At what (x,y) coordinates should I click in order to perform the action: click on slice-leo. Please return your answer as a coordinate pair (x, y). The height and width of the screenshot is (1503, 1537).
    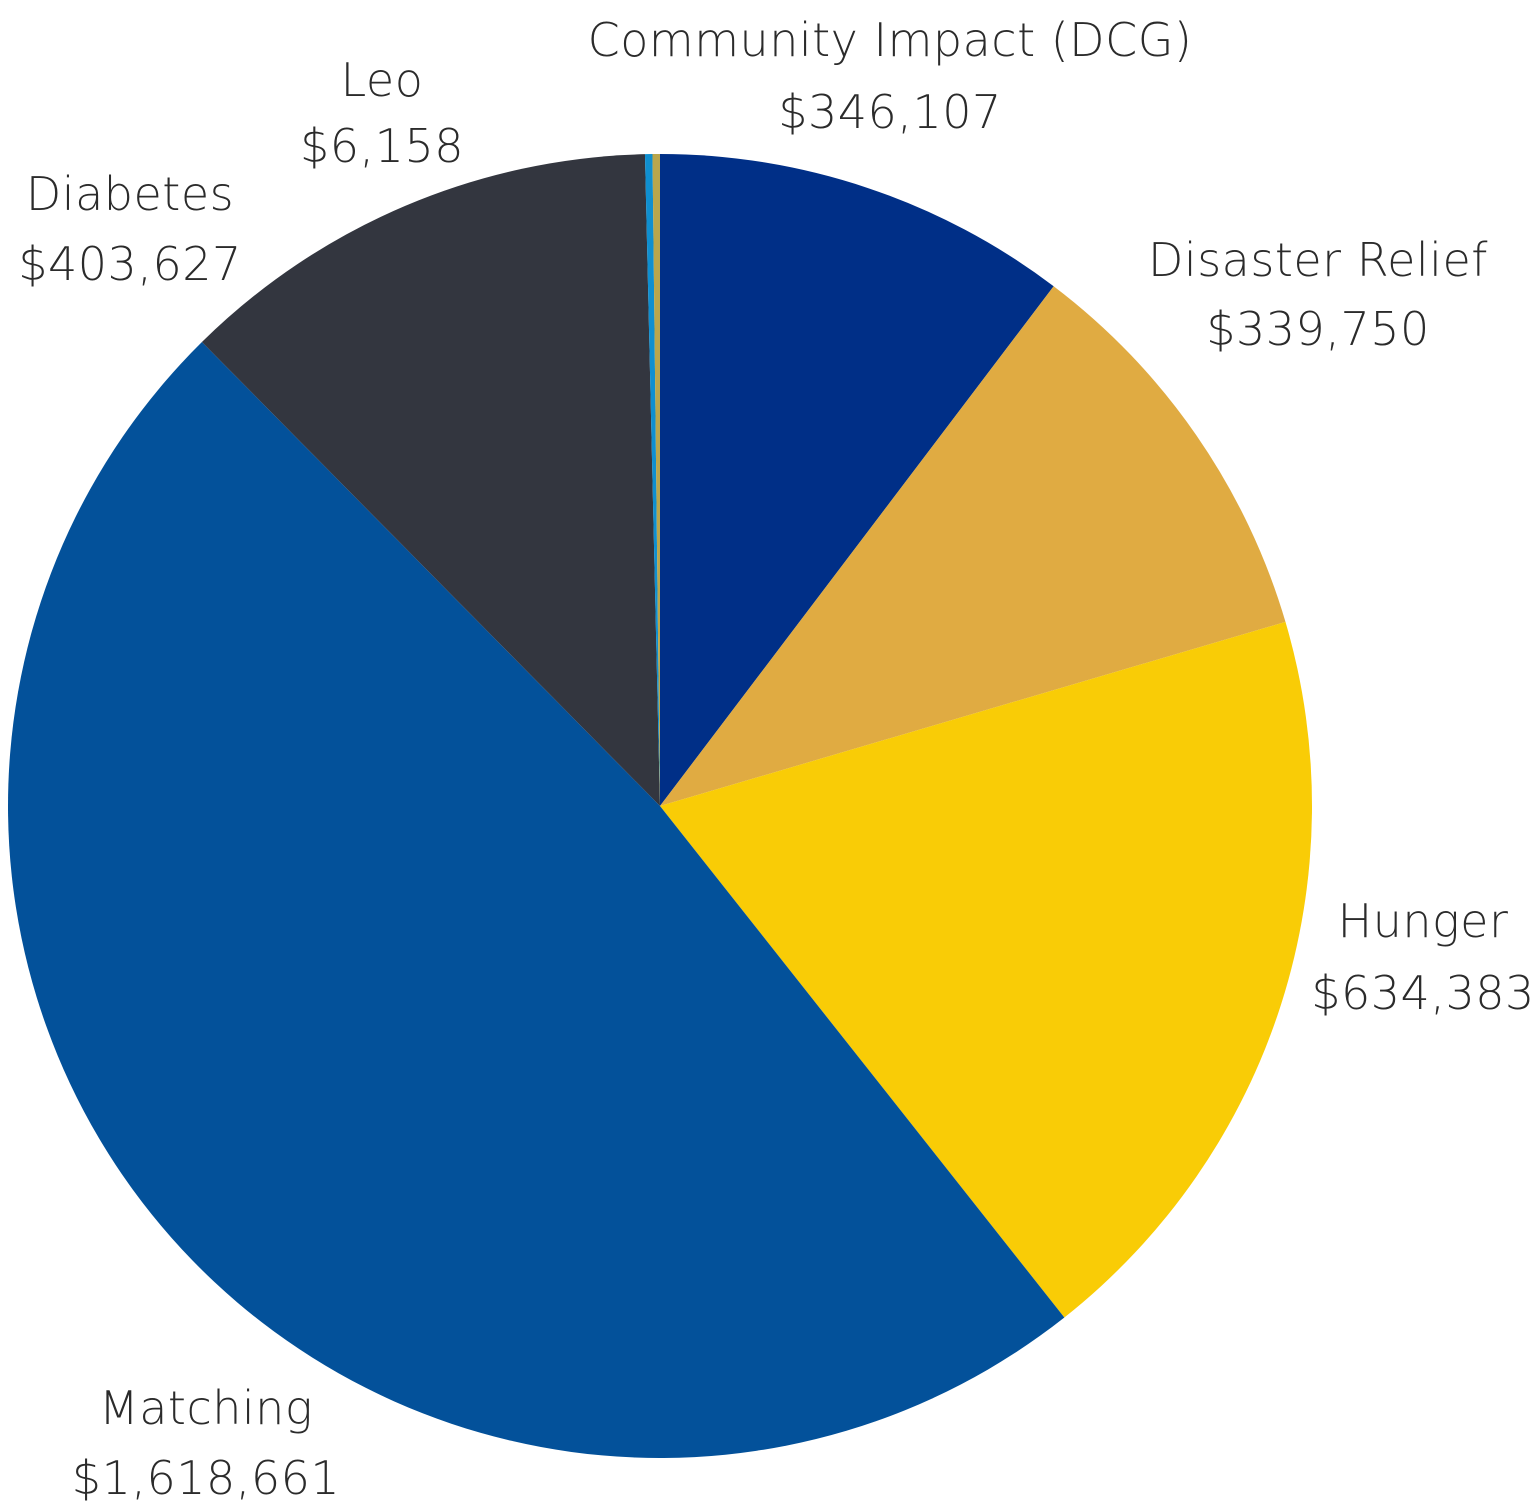
    Looking at the image, I should click on (656, 480).